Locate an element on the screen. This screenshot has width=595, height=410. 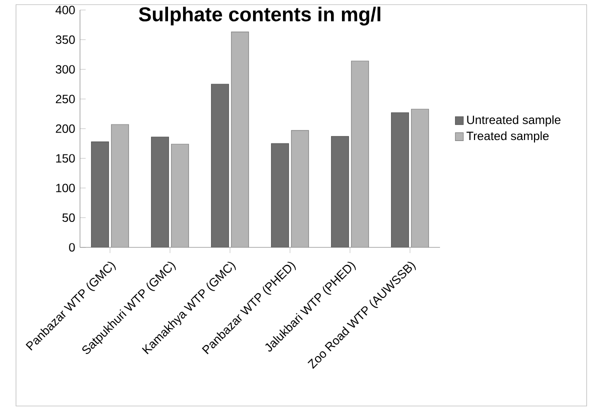
y-tick-label: 0 is located at coordinates (72, 247).